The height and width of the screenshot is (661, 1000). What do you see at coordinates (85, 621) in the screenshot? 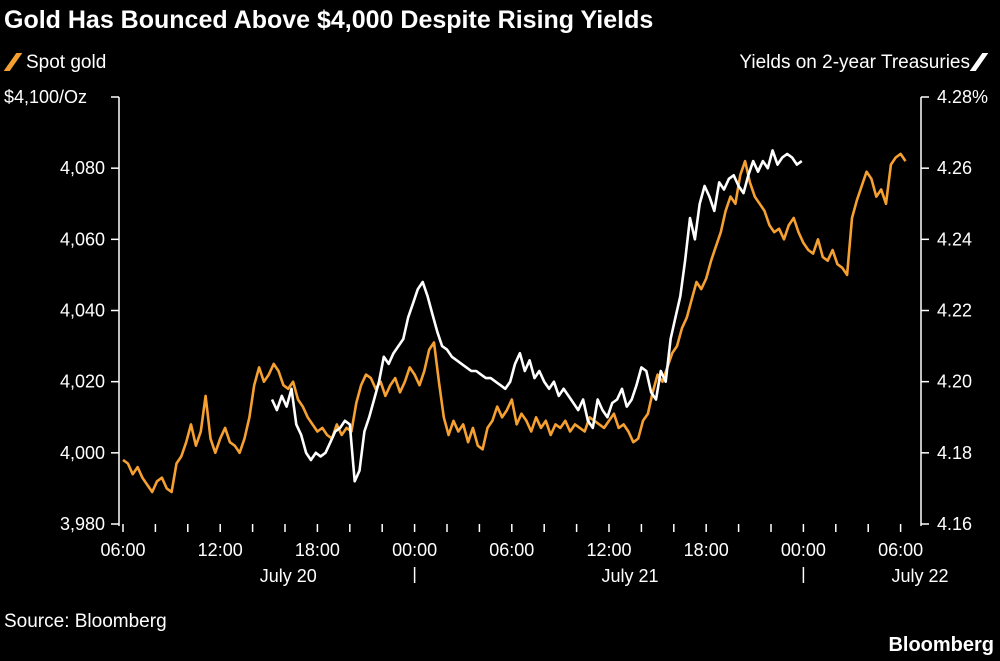
I see `source-note: Source: Bloomberg` at bounding box center [85, 621].